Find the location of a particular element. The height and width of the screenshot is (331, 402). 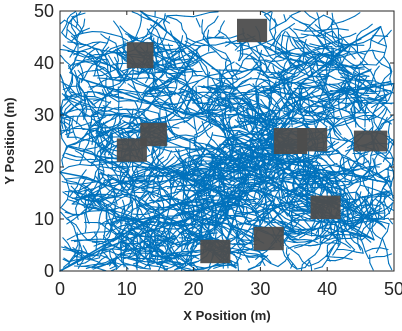

tree-trunk is located at coordinates (73, 175).